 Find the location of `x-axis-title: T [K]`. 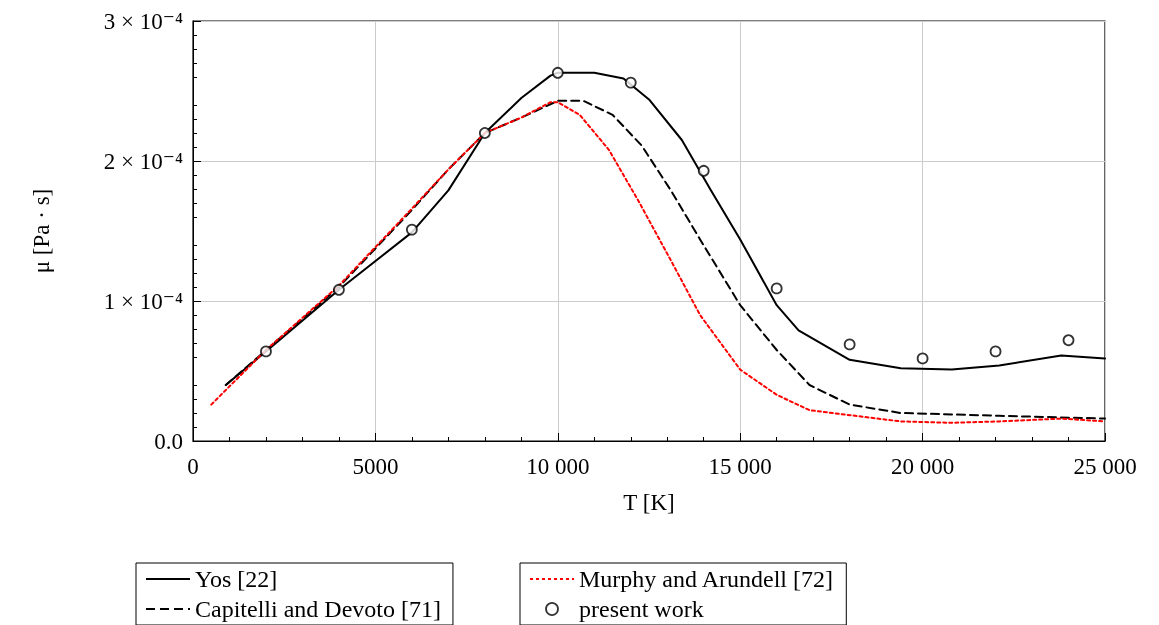

x-axis-title: T [K] is located at coordinates (649, 502).